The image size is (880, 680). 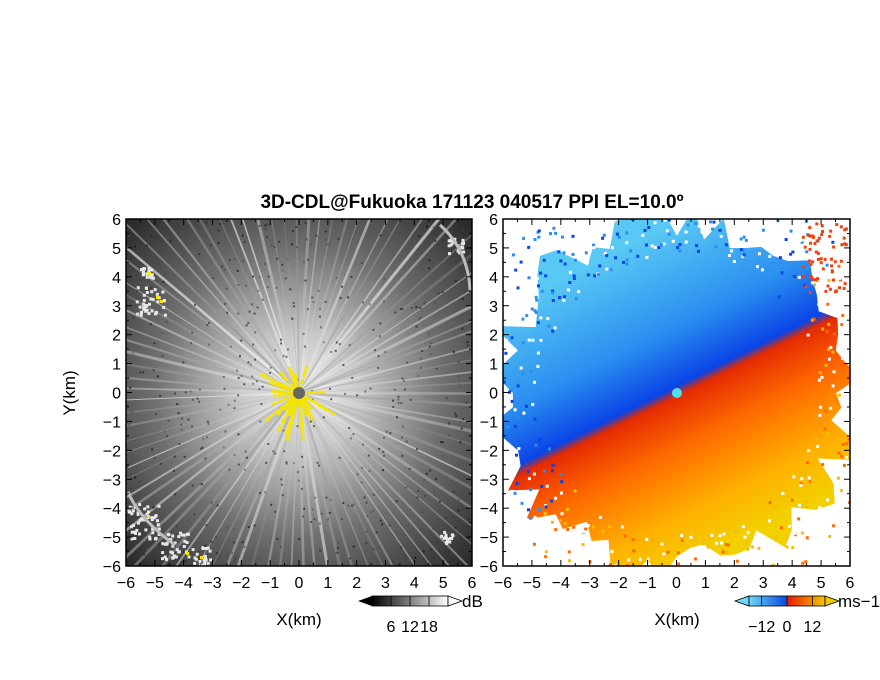 What do you see at coordinates (493, 394) in the screenshot?
I see `y-tick-label: 0` at bounding box center [493, 394].